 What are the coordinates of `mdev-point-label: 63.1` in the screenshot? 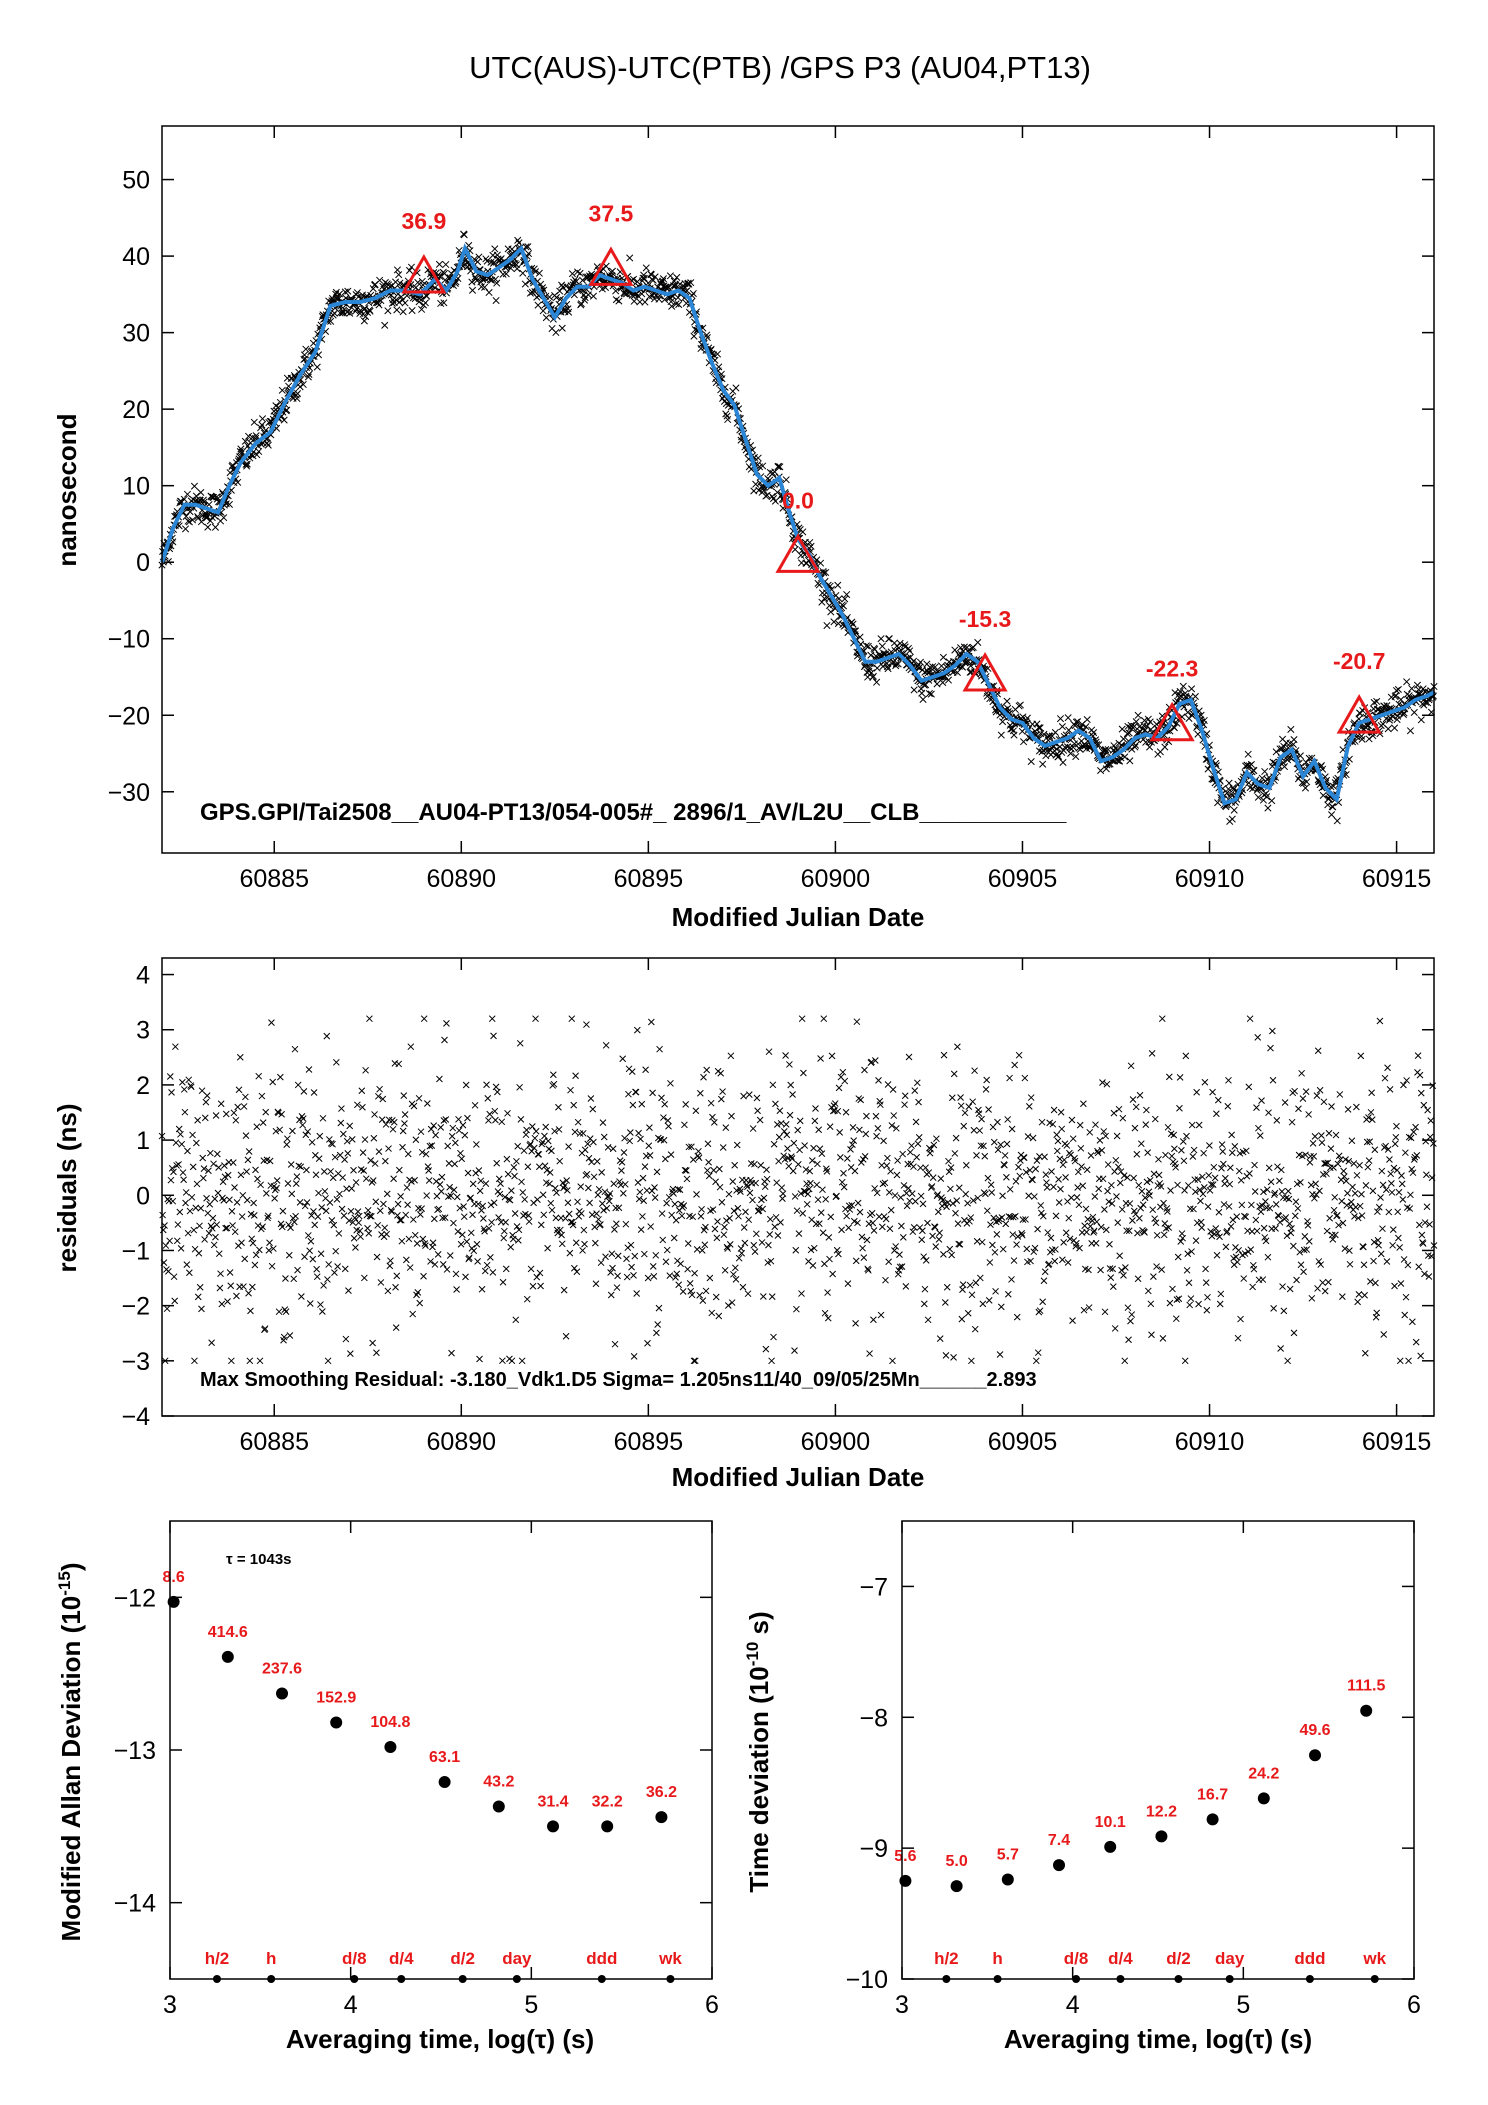 It's located at (444, 1757).